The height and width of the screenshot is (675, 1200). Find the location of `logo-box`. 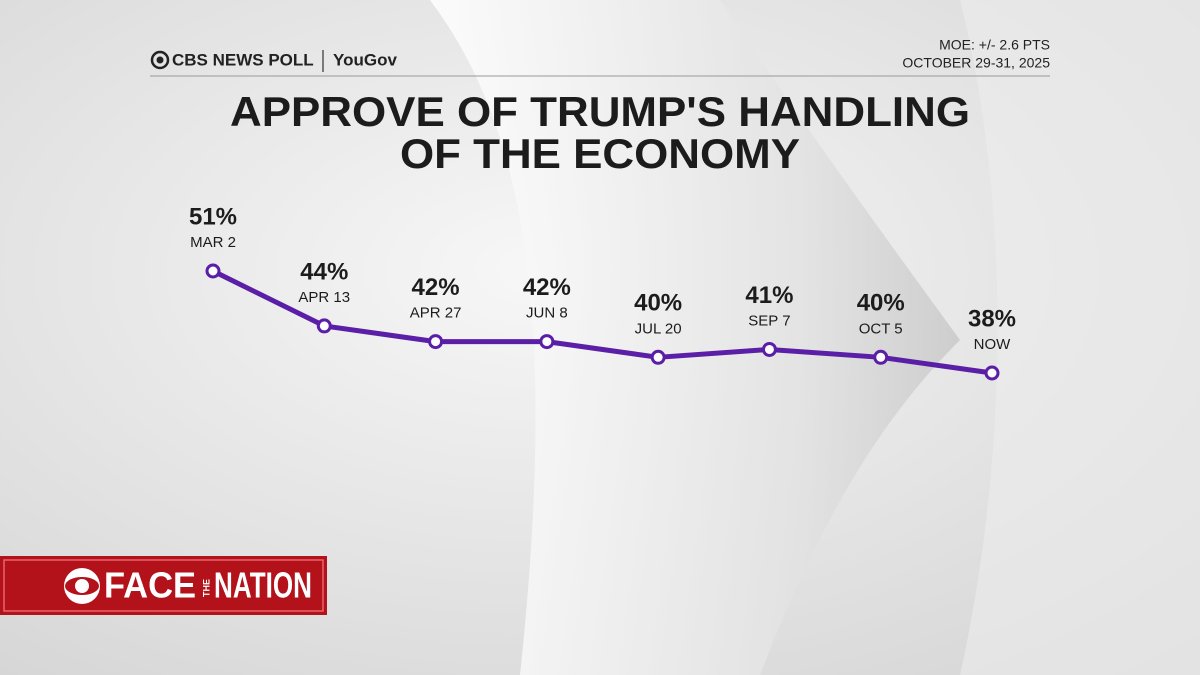

logo-box is located at coordinates (163, 585).